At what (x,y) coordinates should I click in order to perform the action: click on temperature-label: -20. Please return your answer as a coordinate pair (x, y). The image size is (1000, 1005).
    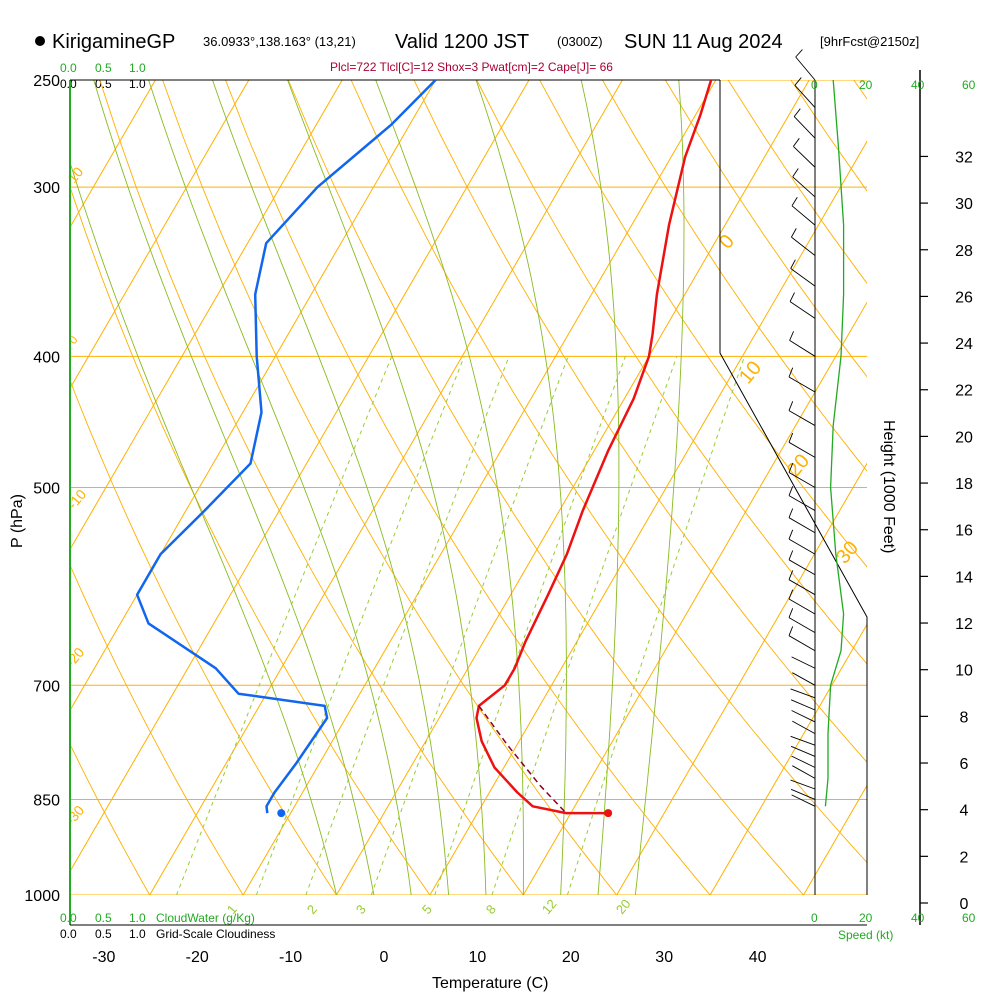
    Looking at the image, I should click on (197, 957).